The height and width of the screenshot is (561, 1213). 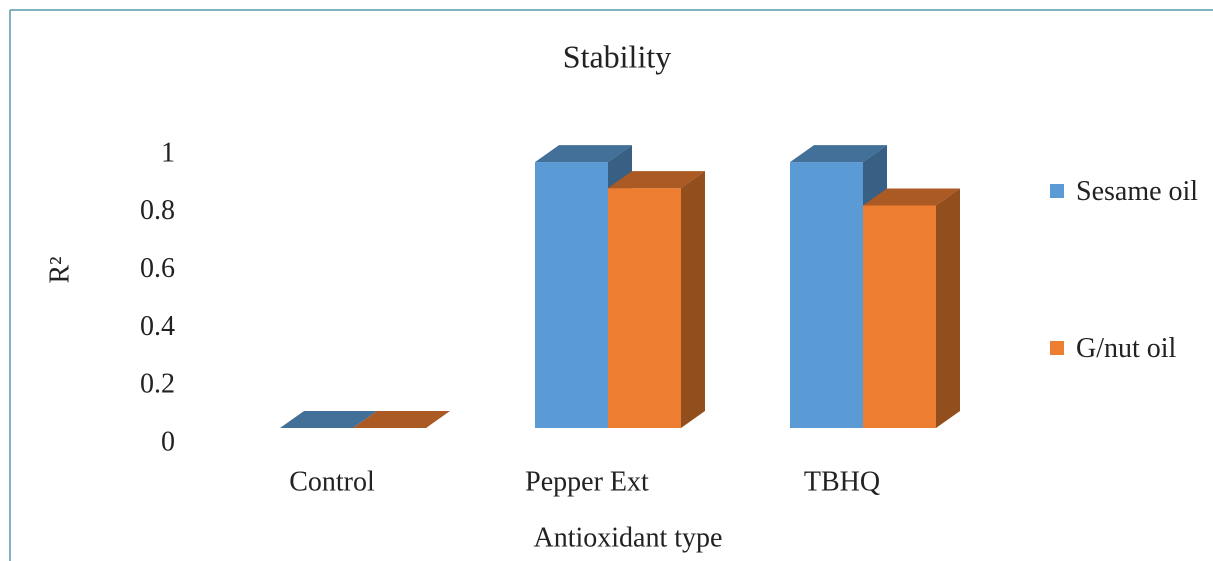 I want to click on legend-label: G/nut oil, so click(x=1126, y=348).